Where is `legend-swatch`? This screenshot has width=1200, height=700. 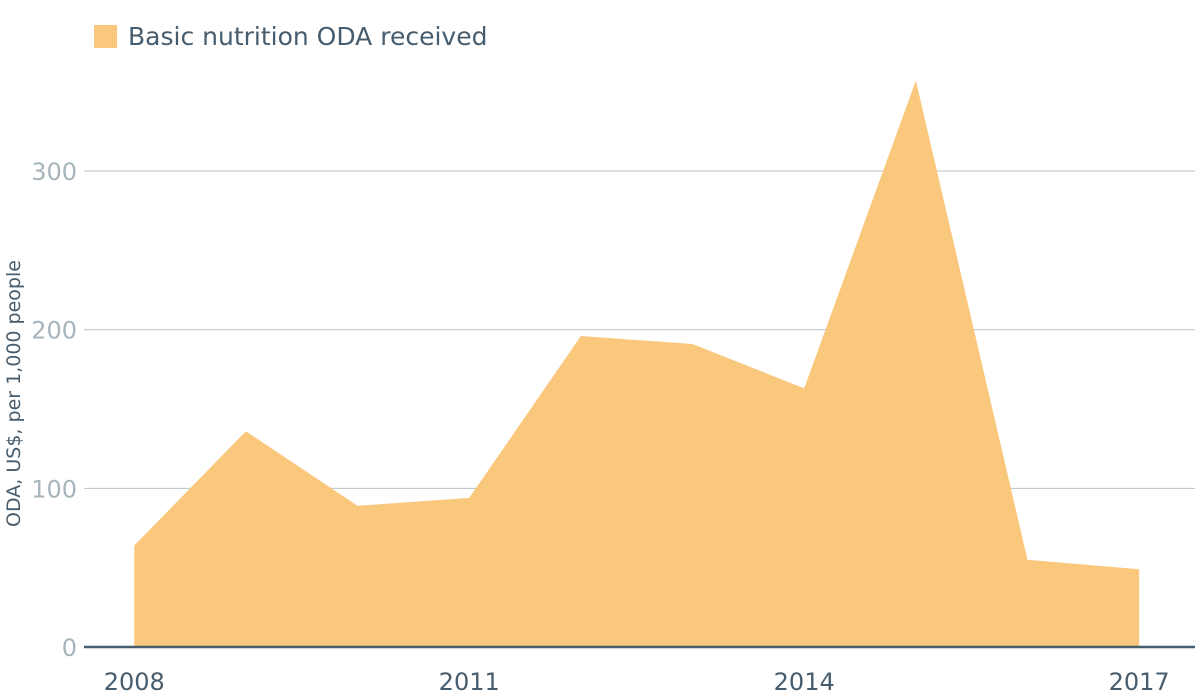 legend-swatch is located at coordinates (105, 36).